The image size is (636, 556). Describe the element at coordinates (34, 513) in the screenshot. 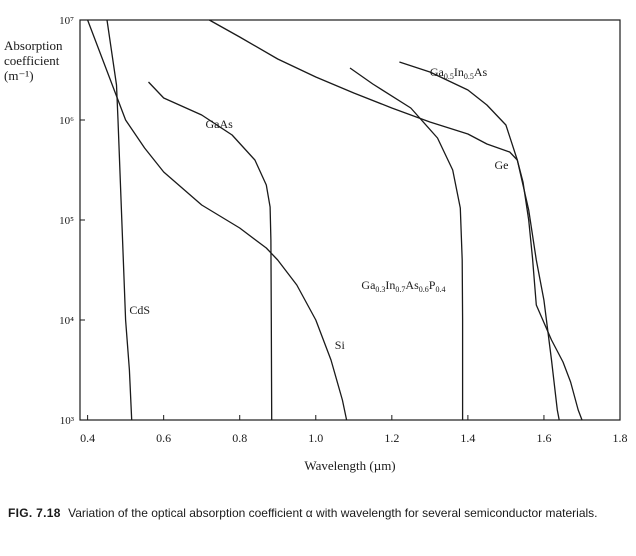

I see `figure-number: FIG. 7.18` at that location.